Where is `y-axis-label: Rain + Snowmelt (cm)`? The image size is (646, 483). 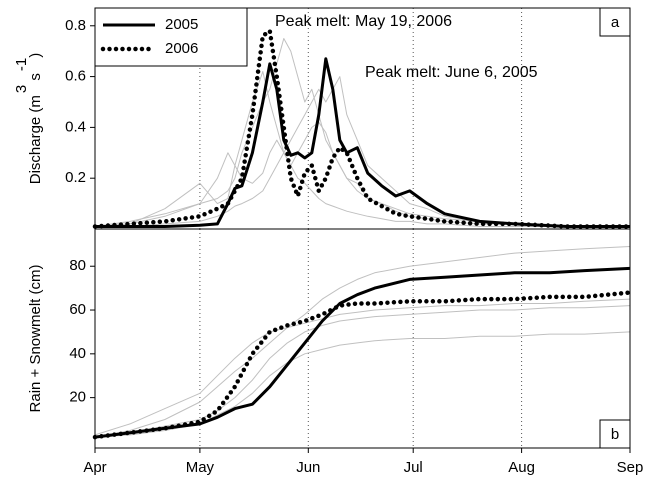 y-axis-label: Rain + Snowmelt (cm) is located at coordinates (35, 339).